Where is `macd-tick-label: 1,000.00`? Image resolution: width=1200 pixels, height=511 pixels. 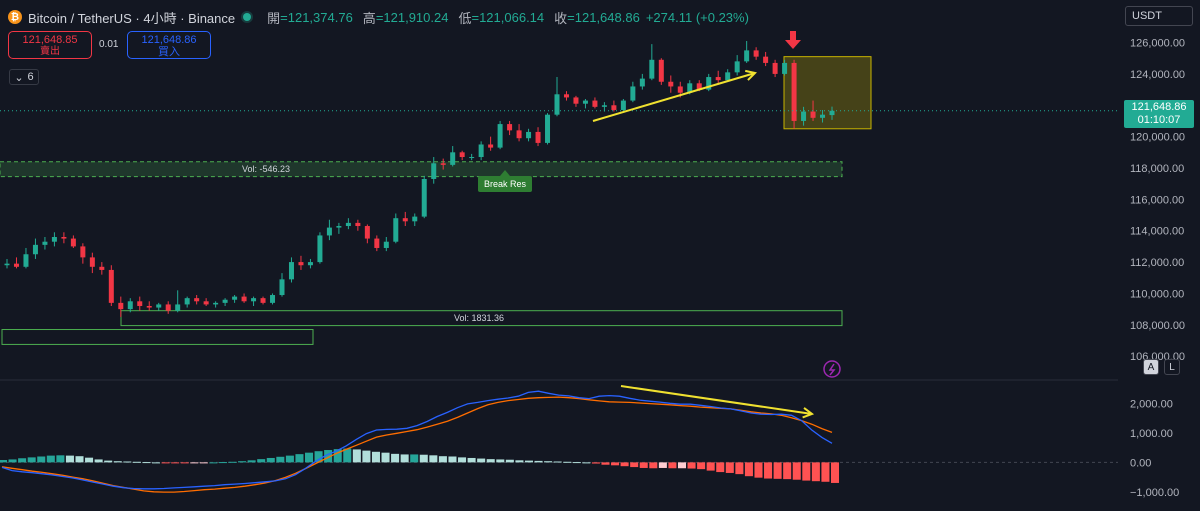
macd-tick-label: 1,000.00 is located at coordinates (1151, 434).